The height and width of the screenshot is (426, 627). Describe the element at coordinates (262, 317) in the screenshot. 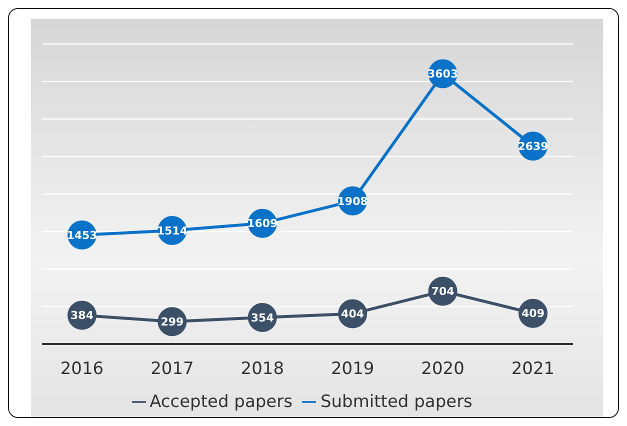

I see `data-label: 354` at that location.